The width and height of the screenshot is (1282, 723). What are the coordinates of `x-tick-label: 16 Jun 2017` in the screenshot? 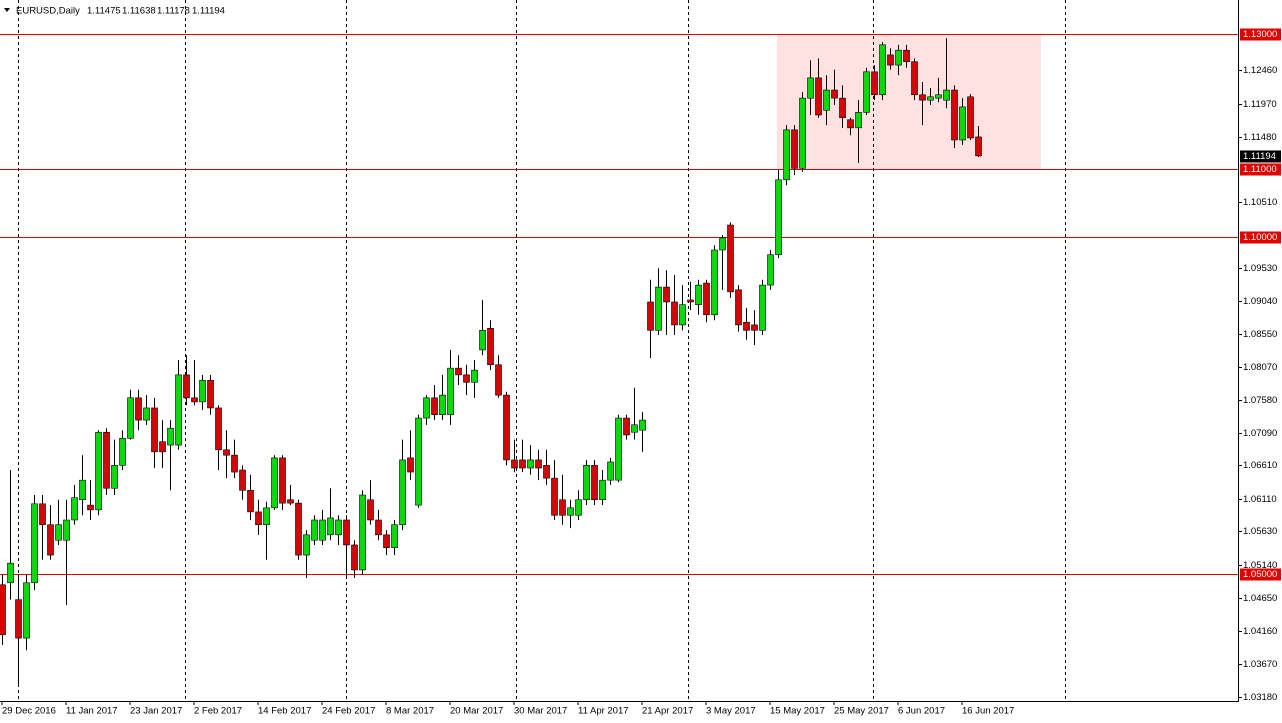 It's located at (988, 711).